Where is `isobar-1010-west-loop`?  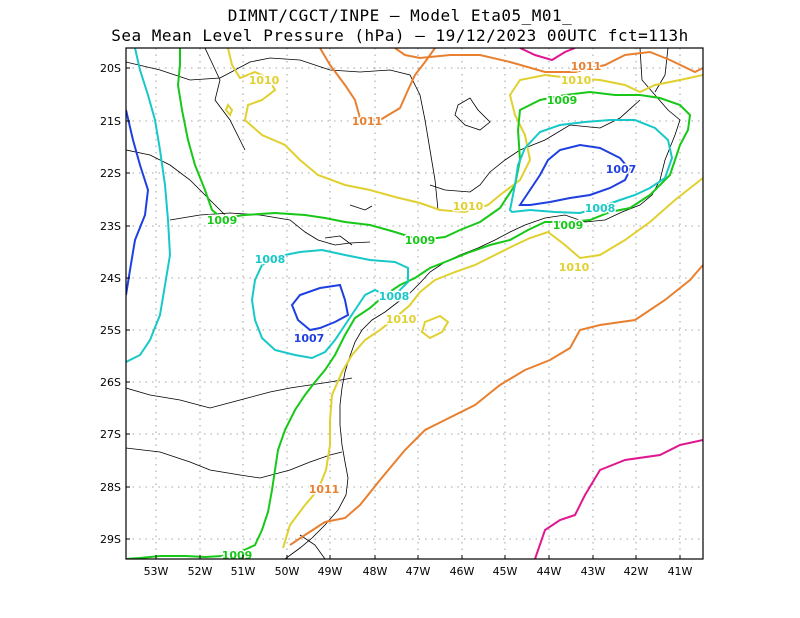
isobar-1010-west-loop is located at coordinates (229, 110).